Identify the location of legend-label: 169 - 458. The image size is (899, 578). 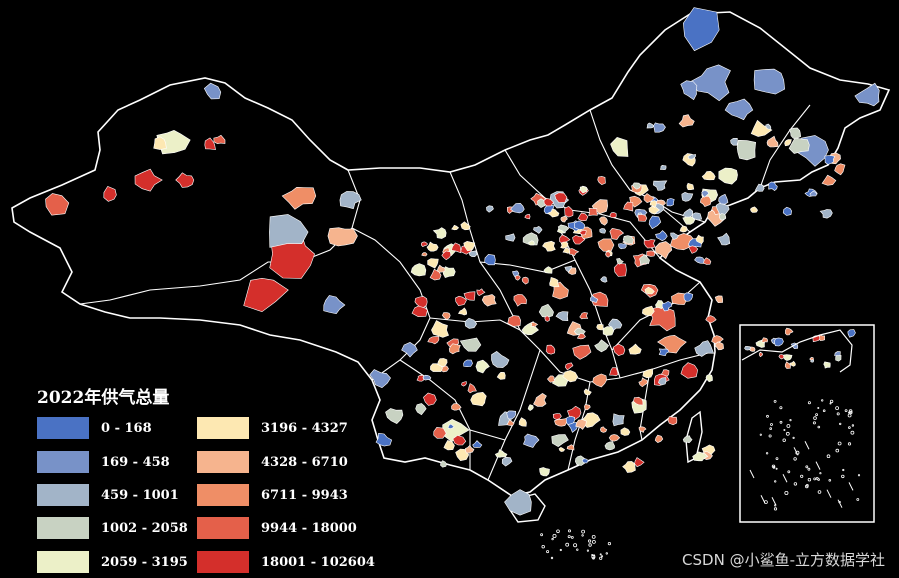
(135, 462).